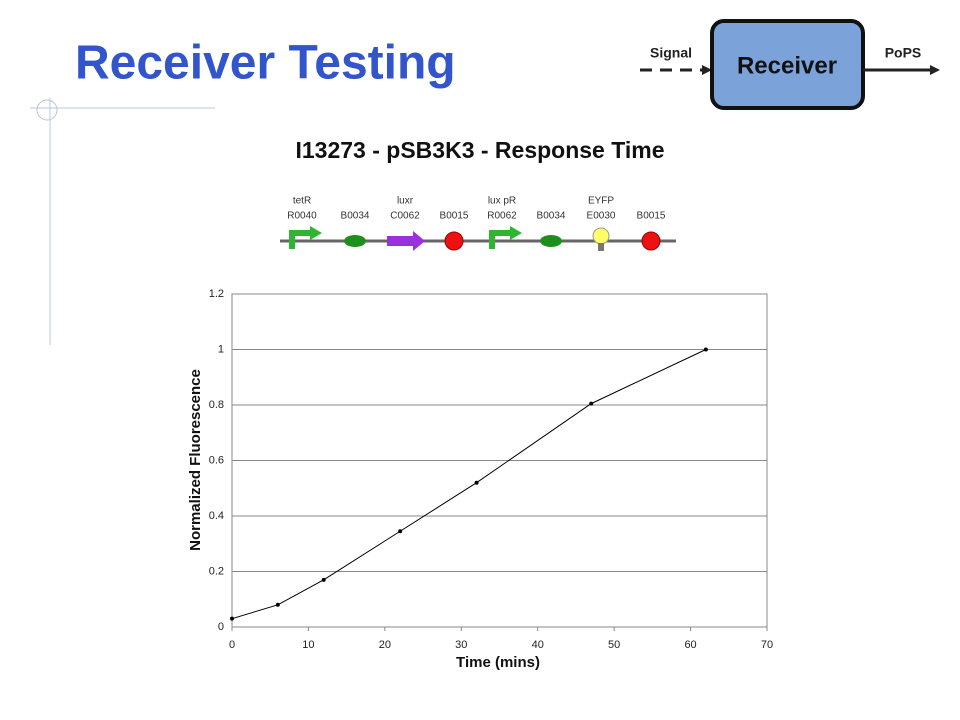 This screenshot has height=720, width=960. I want to click on x-tick-label: 60, so click(690, 645).